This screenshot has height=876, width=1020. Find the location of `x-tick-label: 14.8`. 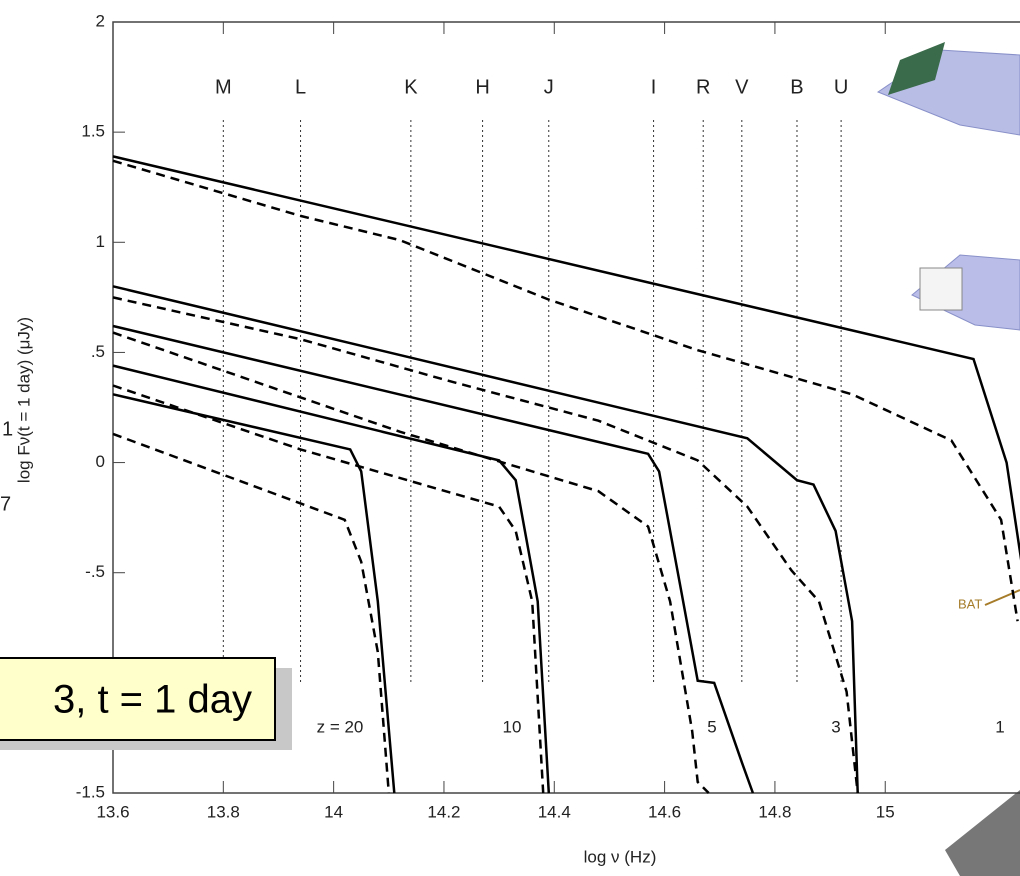

x-tick-label: 14.8 is located at coordinates (774, 811).